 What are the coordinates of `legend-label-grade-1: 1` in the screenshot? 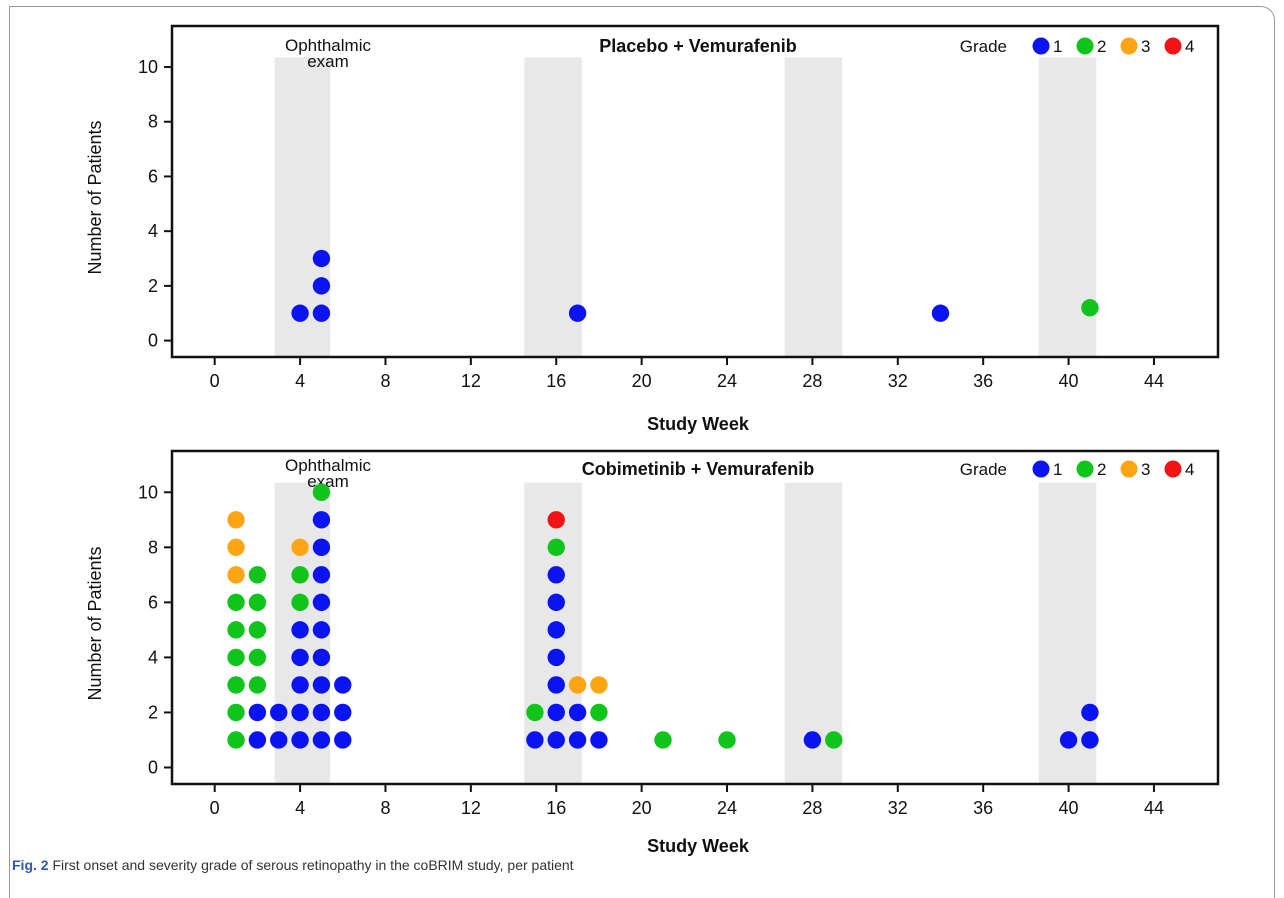 It's located at (1057, 469).